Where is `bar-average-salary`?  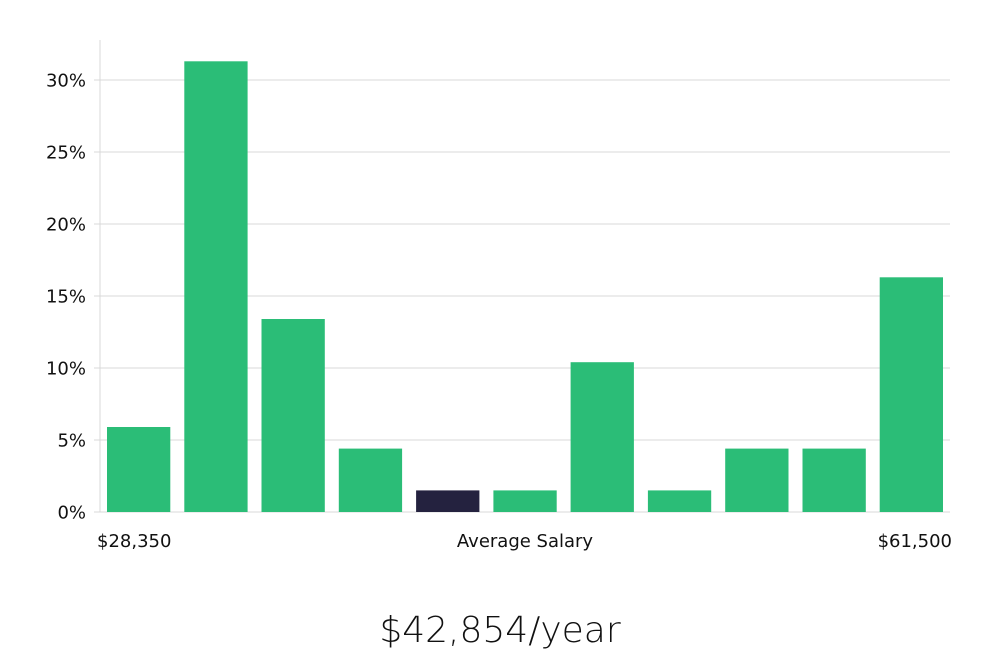 bar-average-salary is located at coordinates (448, 501).